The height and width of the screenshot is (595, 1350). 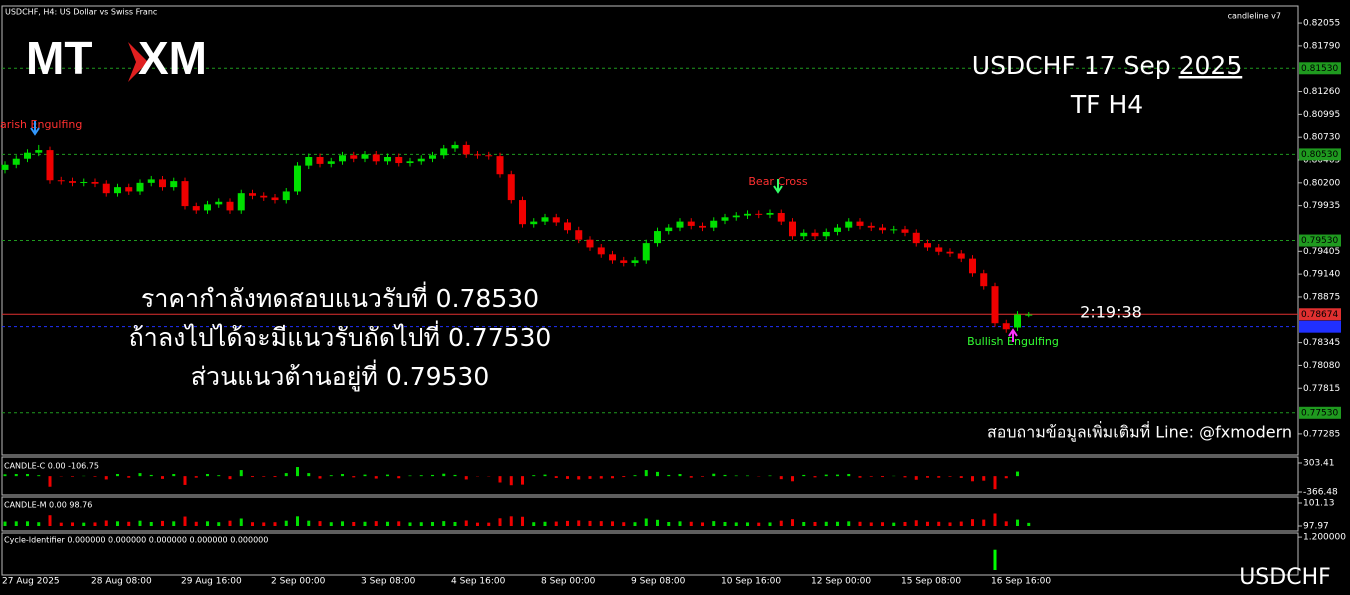 I want to click on y-tick-label: 303.41, so click(x=1319, y=464).